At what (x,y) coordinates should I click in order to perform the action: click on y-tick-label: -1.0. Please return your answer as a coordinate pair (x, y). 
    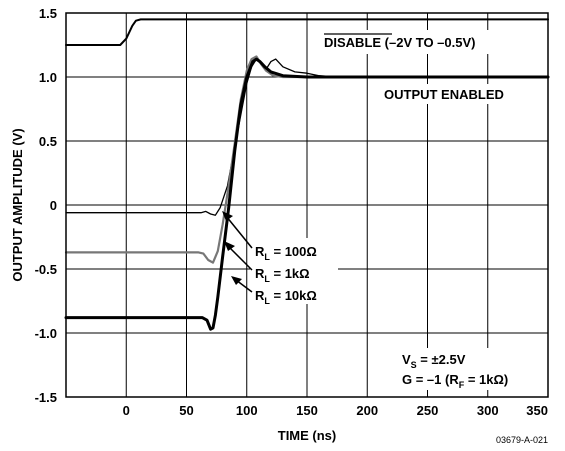
    Looking at the image, I should click on (46, 333).